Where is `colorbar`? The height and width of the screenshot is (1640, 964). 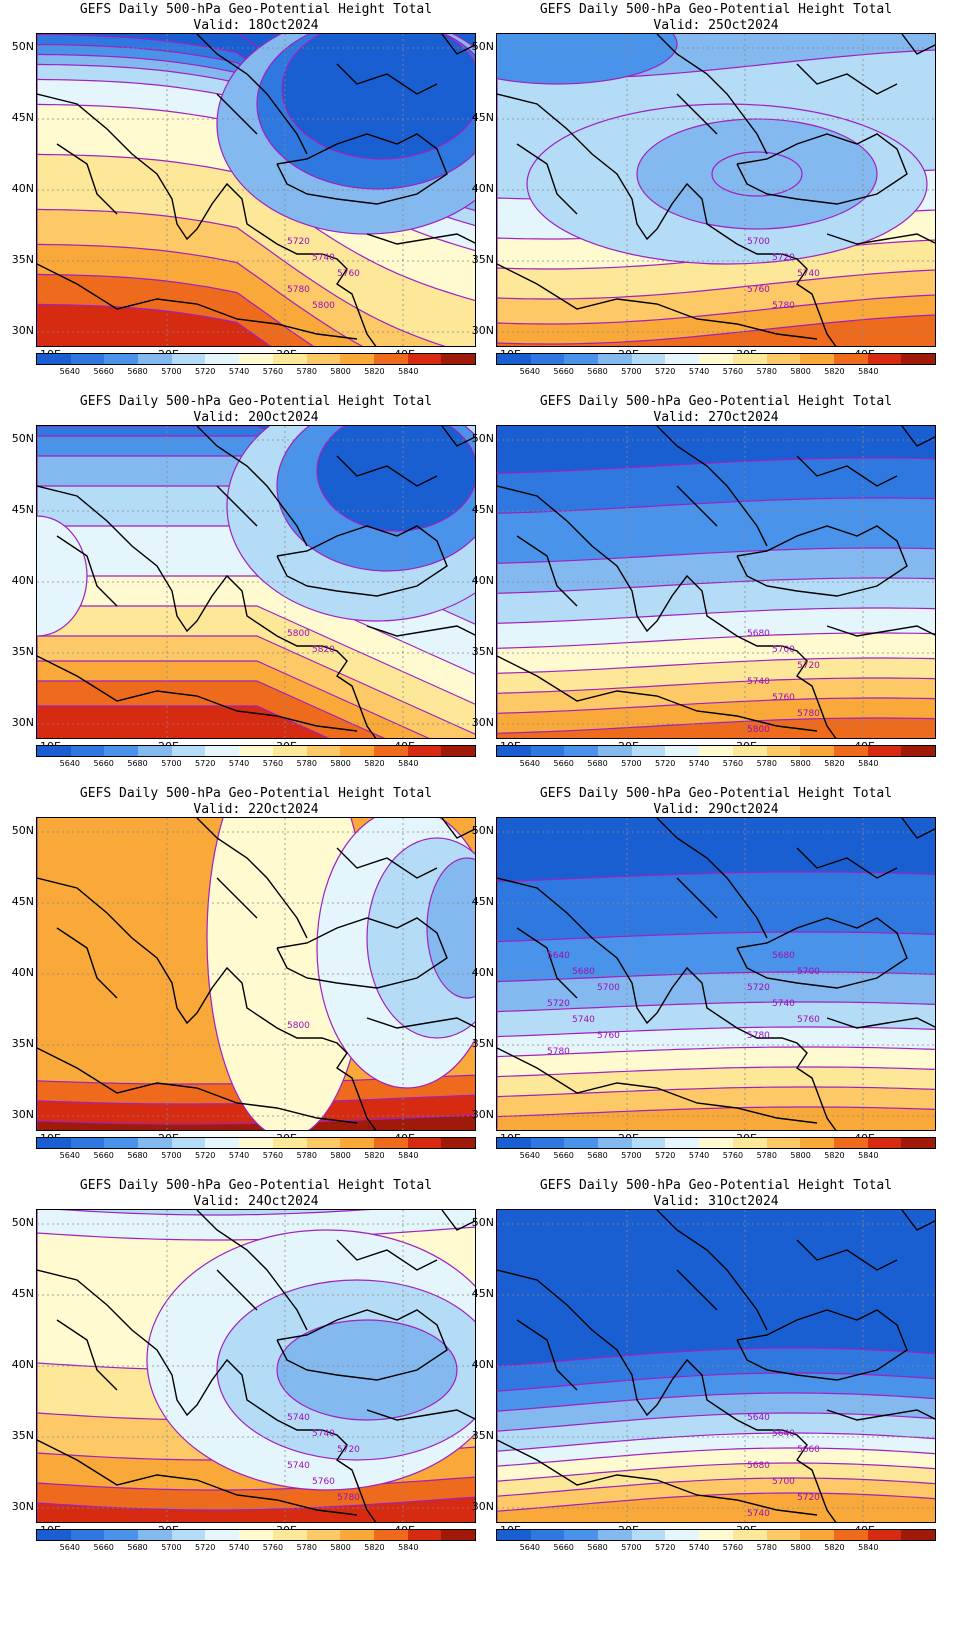
colorbar is located at coordinates (256, 751).